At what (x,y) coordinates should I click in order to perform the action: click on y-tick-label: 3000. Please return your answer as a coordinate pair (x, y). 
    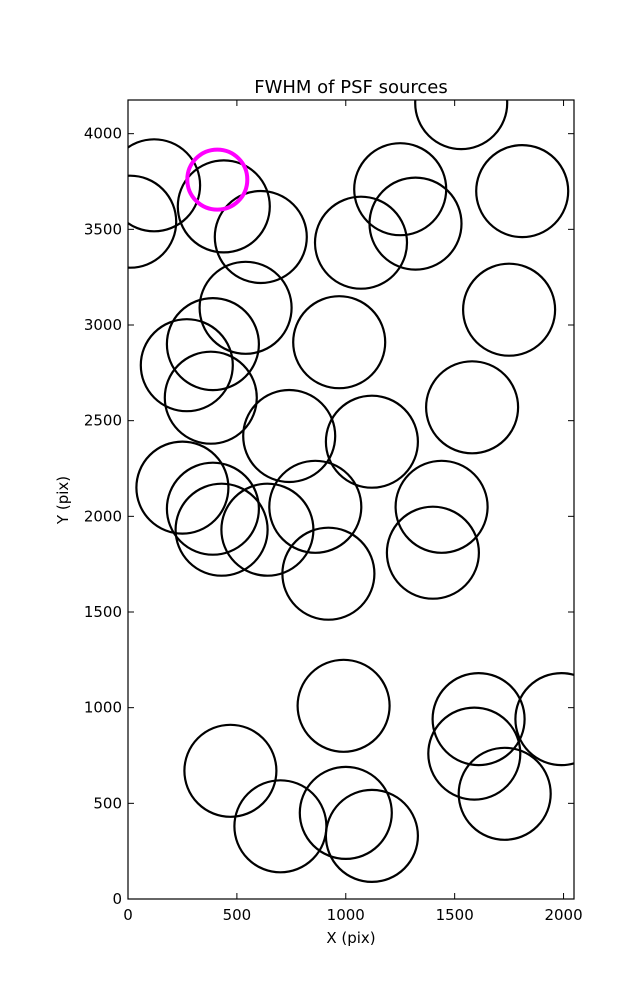
    Looking at the image, I should click on (103, 325).